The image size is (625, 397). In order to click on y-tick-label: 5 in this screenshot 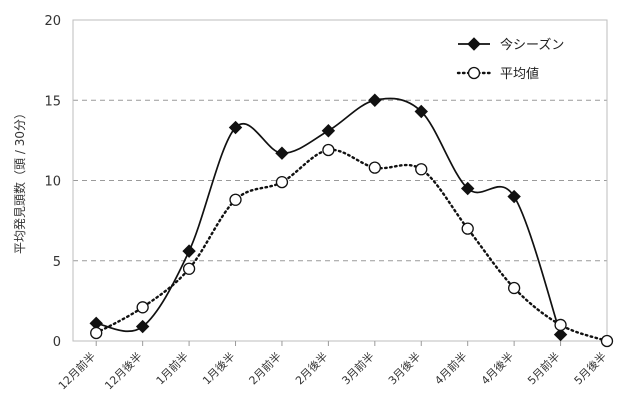, I will do `click(57, 262)`.